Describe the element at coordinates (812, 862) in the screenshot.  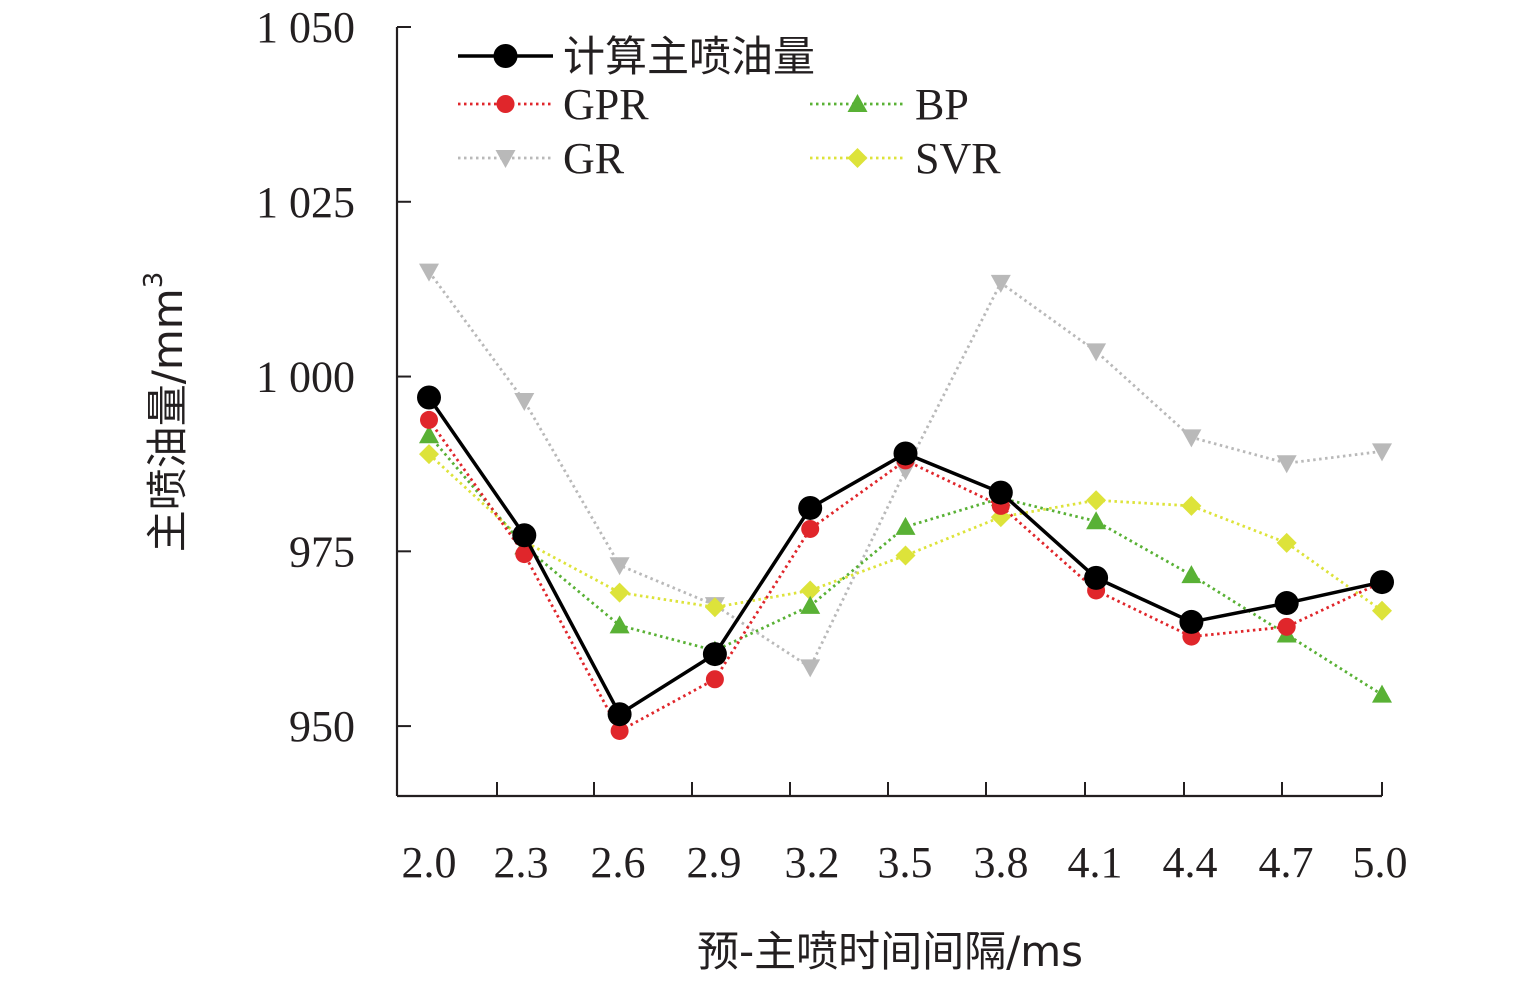
I see `x-tick-label: 3.2` at that location.